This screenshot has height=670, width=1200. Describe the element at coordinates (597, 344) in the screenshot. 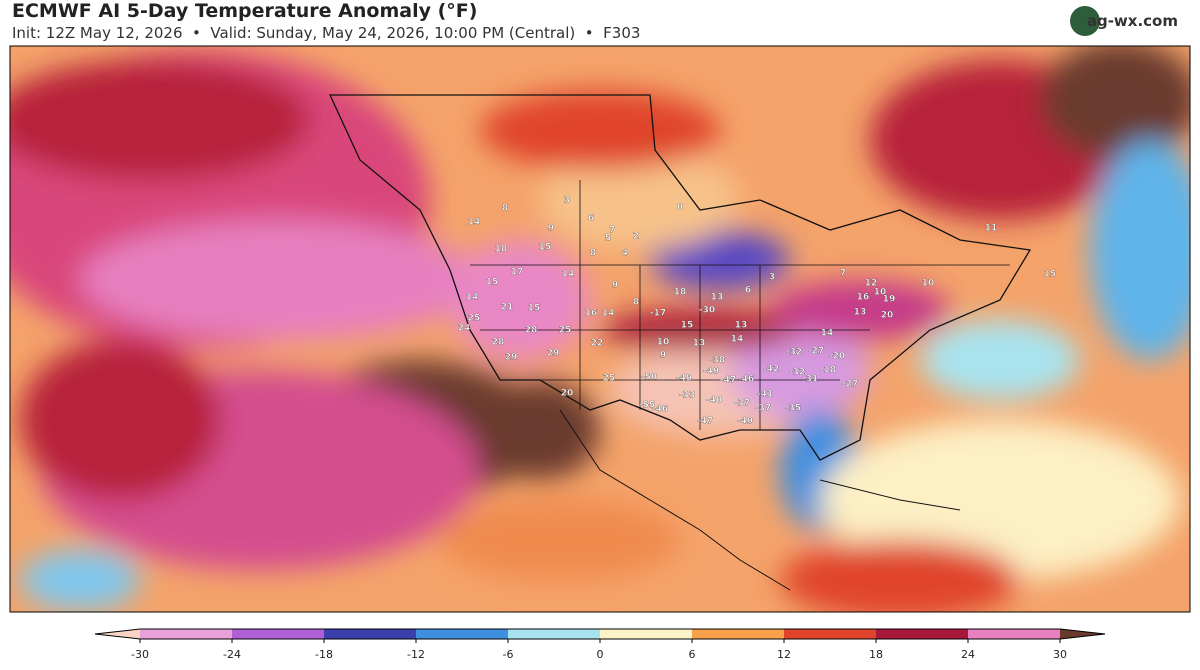

I see `station-value: 22` at that location.